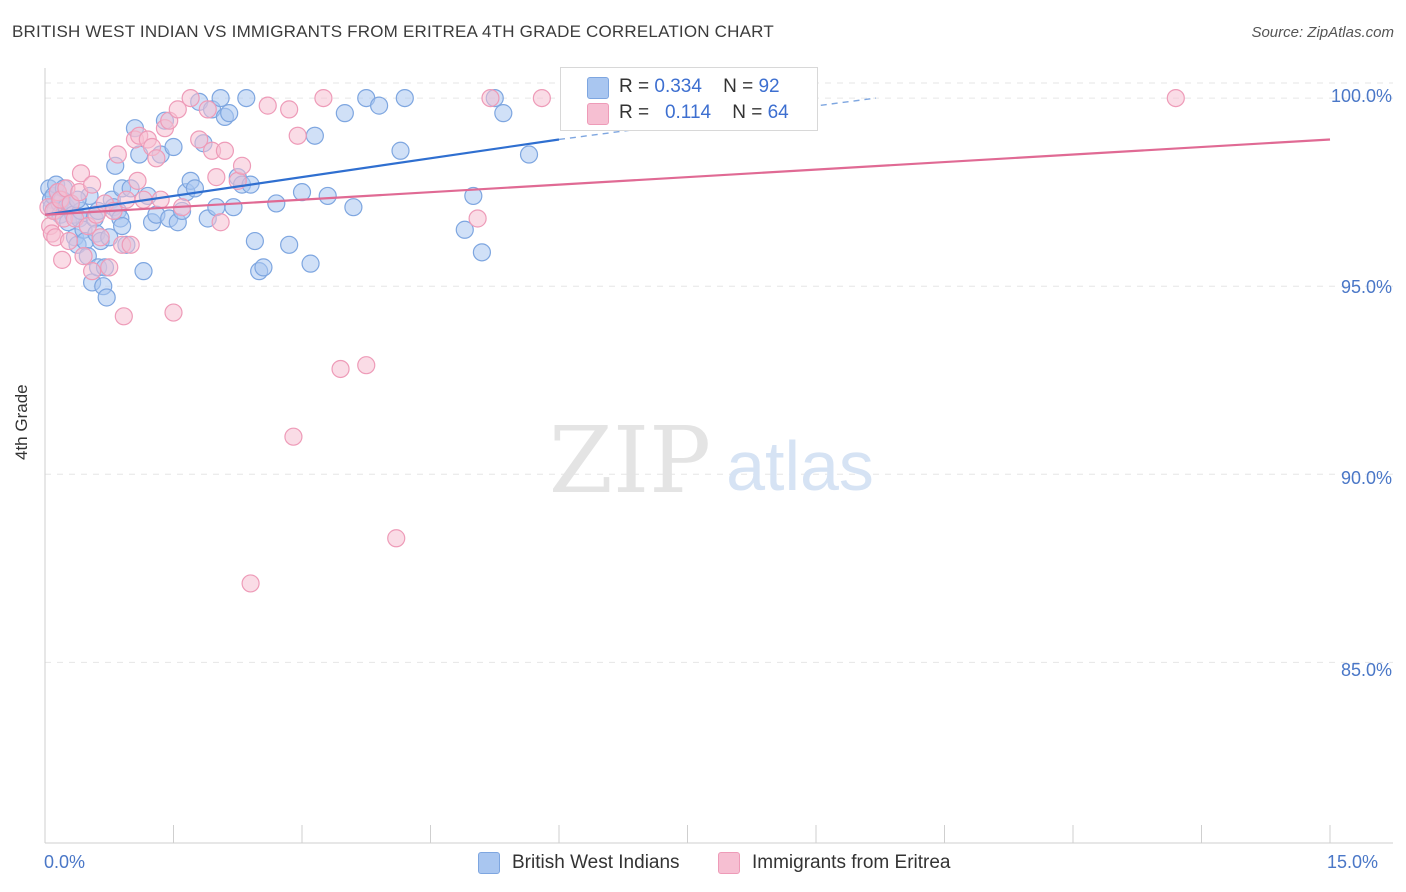 This screenshot has height=892, width=1406. I want to click on legend-item-british-west-indians: British West Indians, so click(579, 863).